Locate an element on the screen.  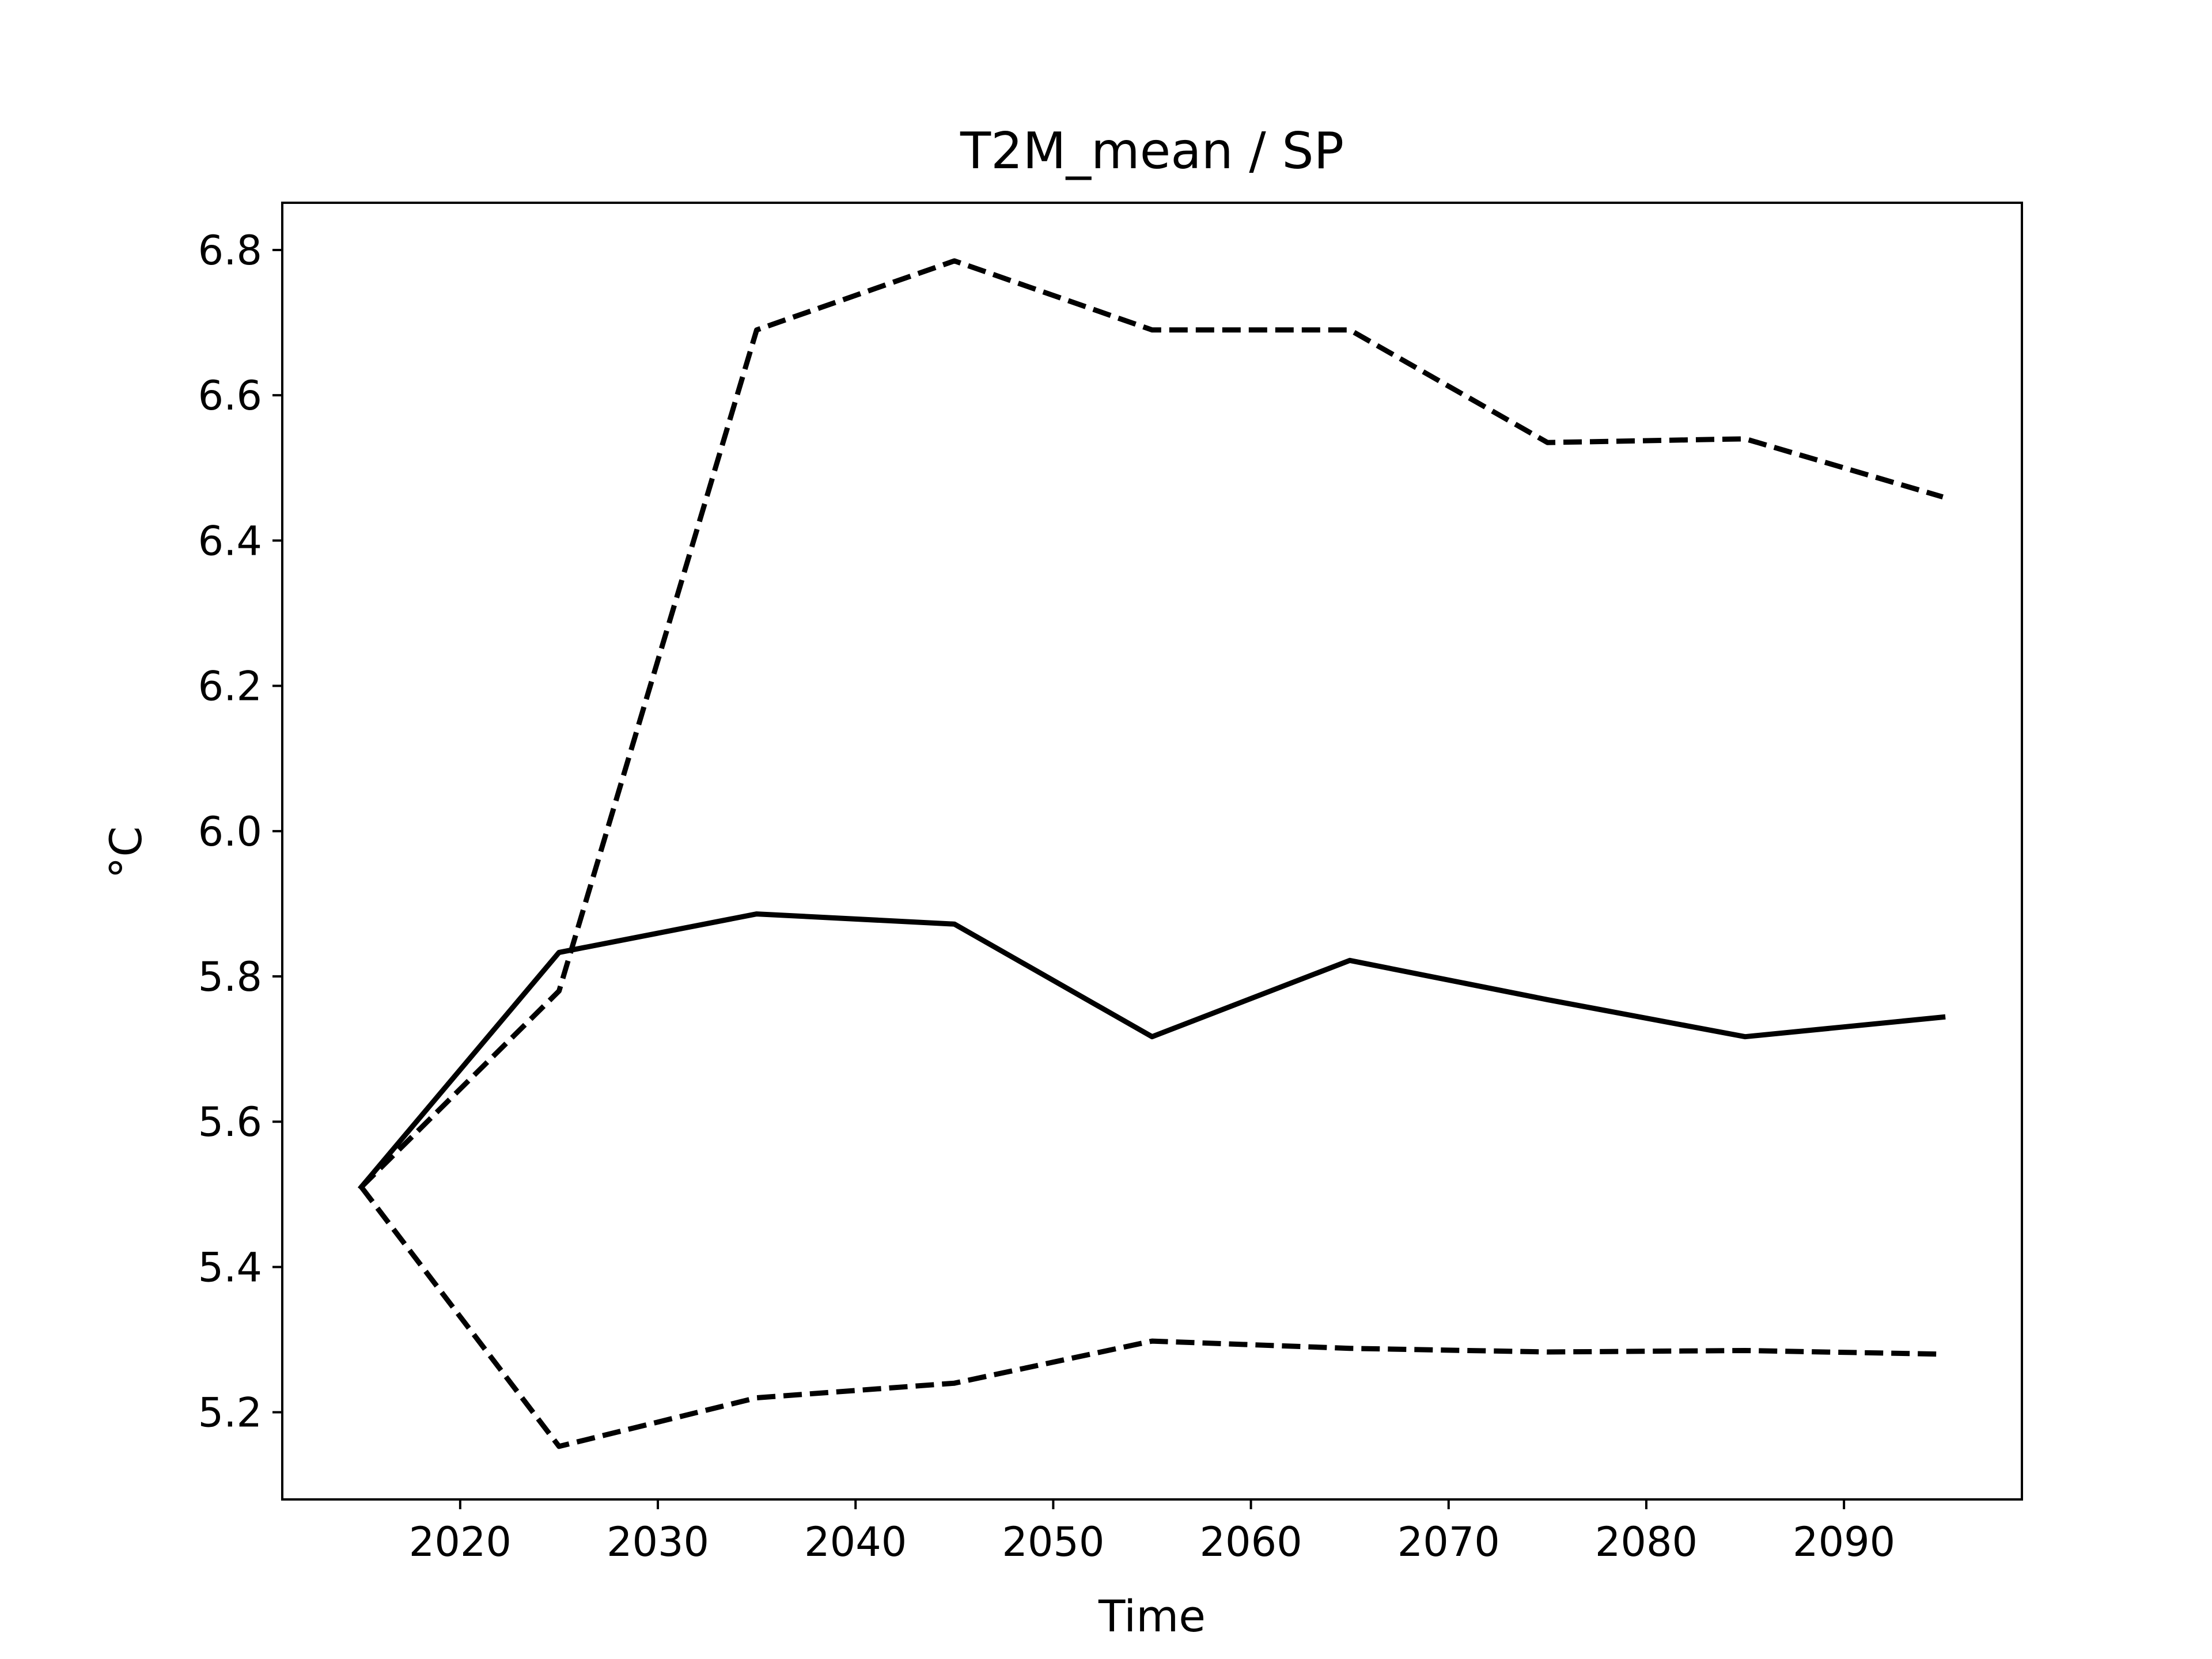
y-tick-label: 5.4 is located at coordinates (230, 1267).